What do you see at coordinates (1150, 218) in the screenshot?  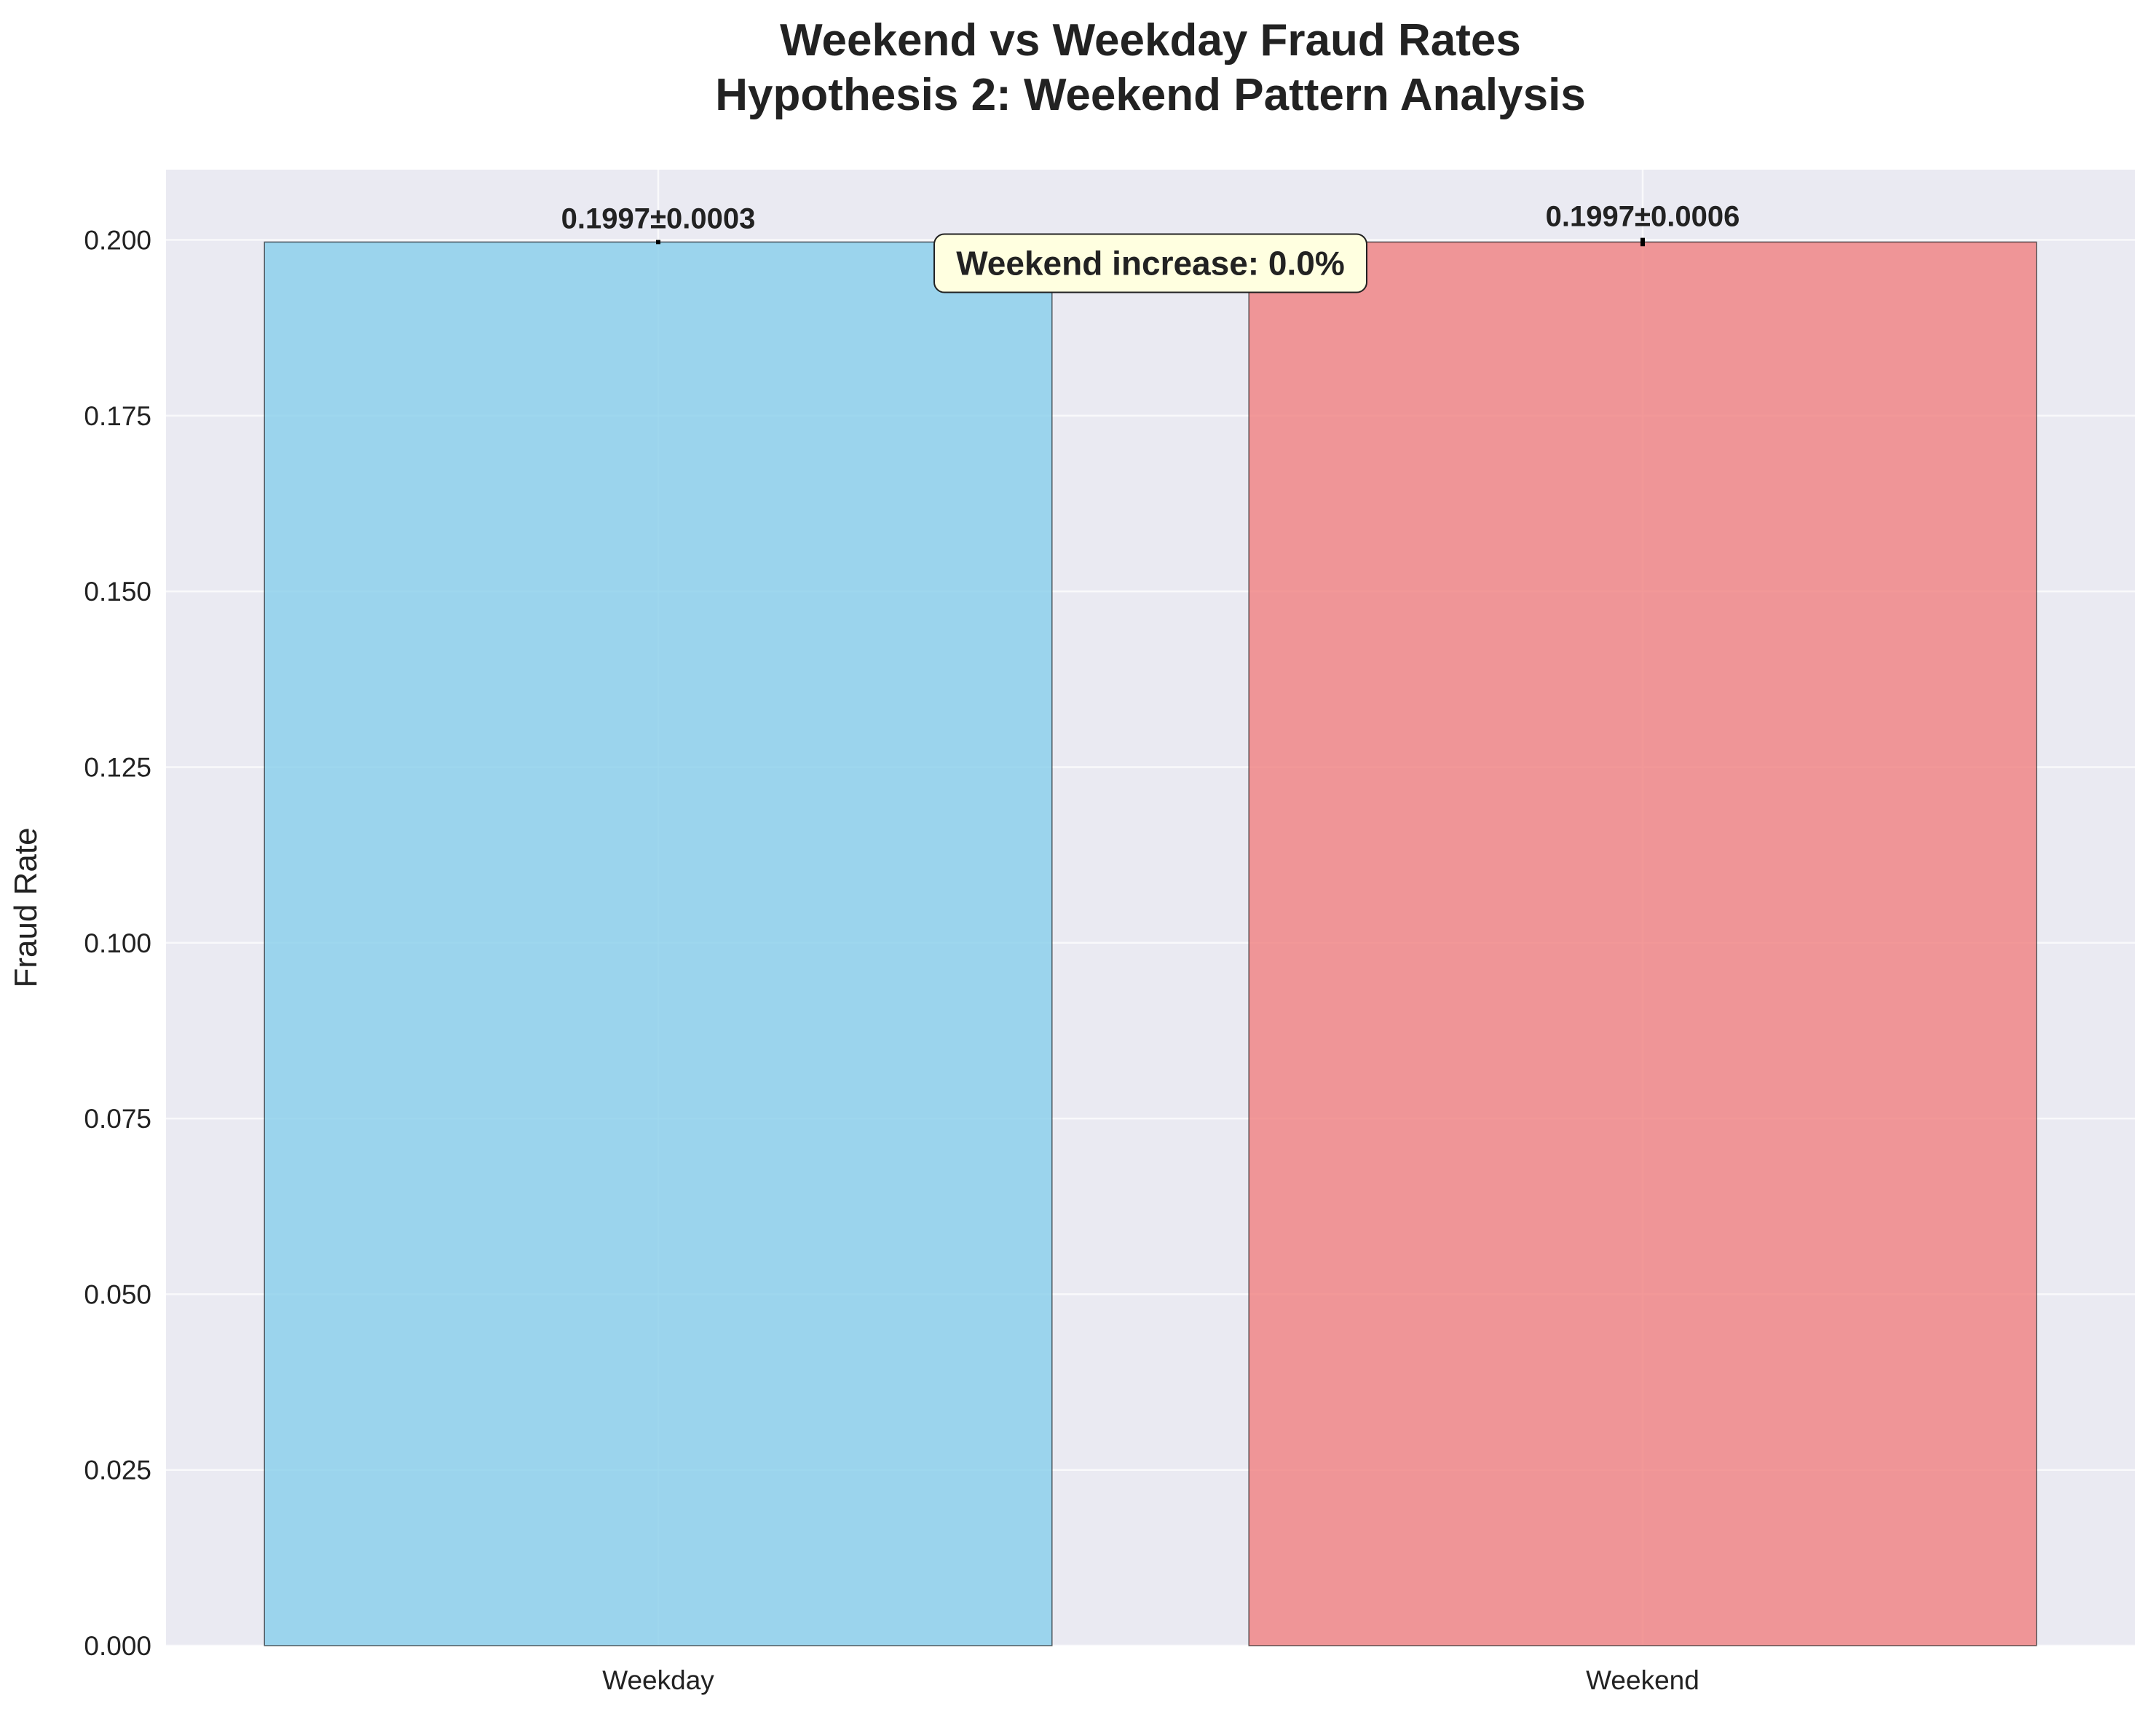 I see `data-label-layer: 0.1997±0.0003 0.1997±0.0006` at bounding box center [1150, 218].